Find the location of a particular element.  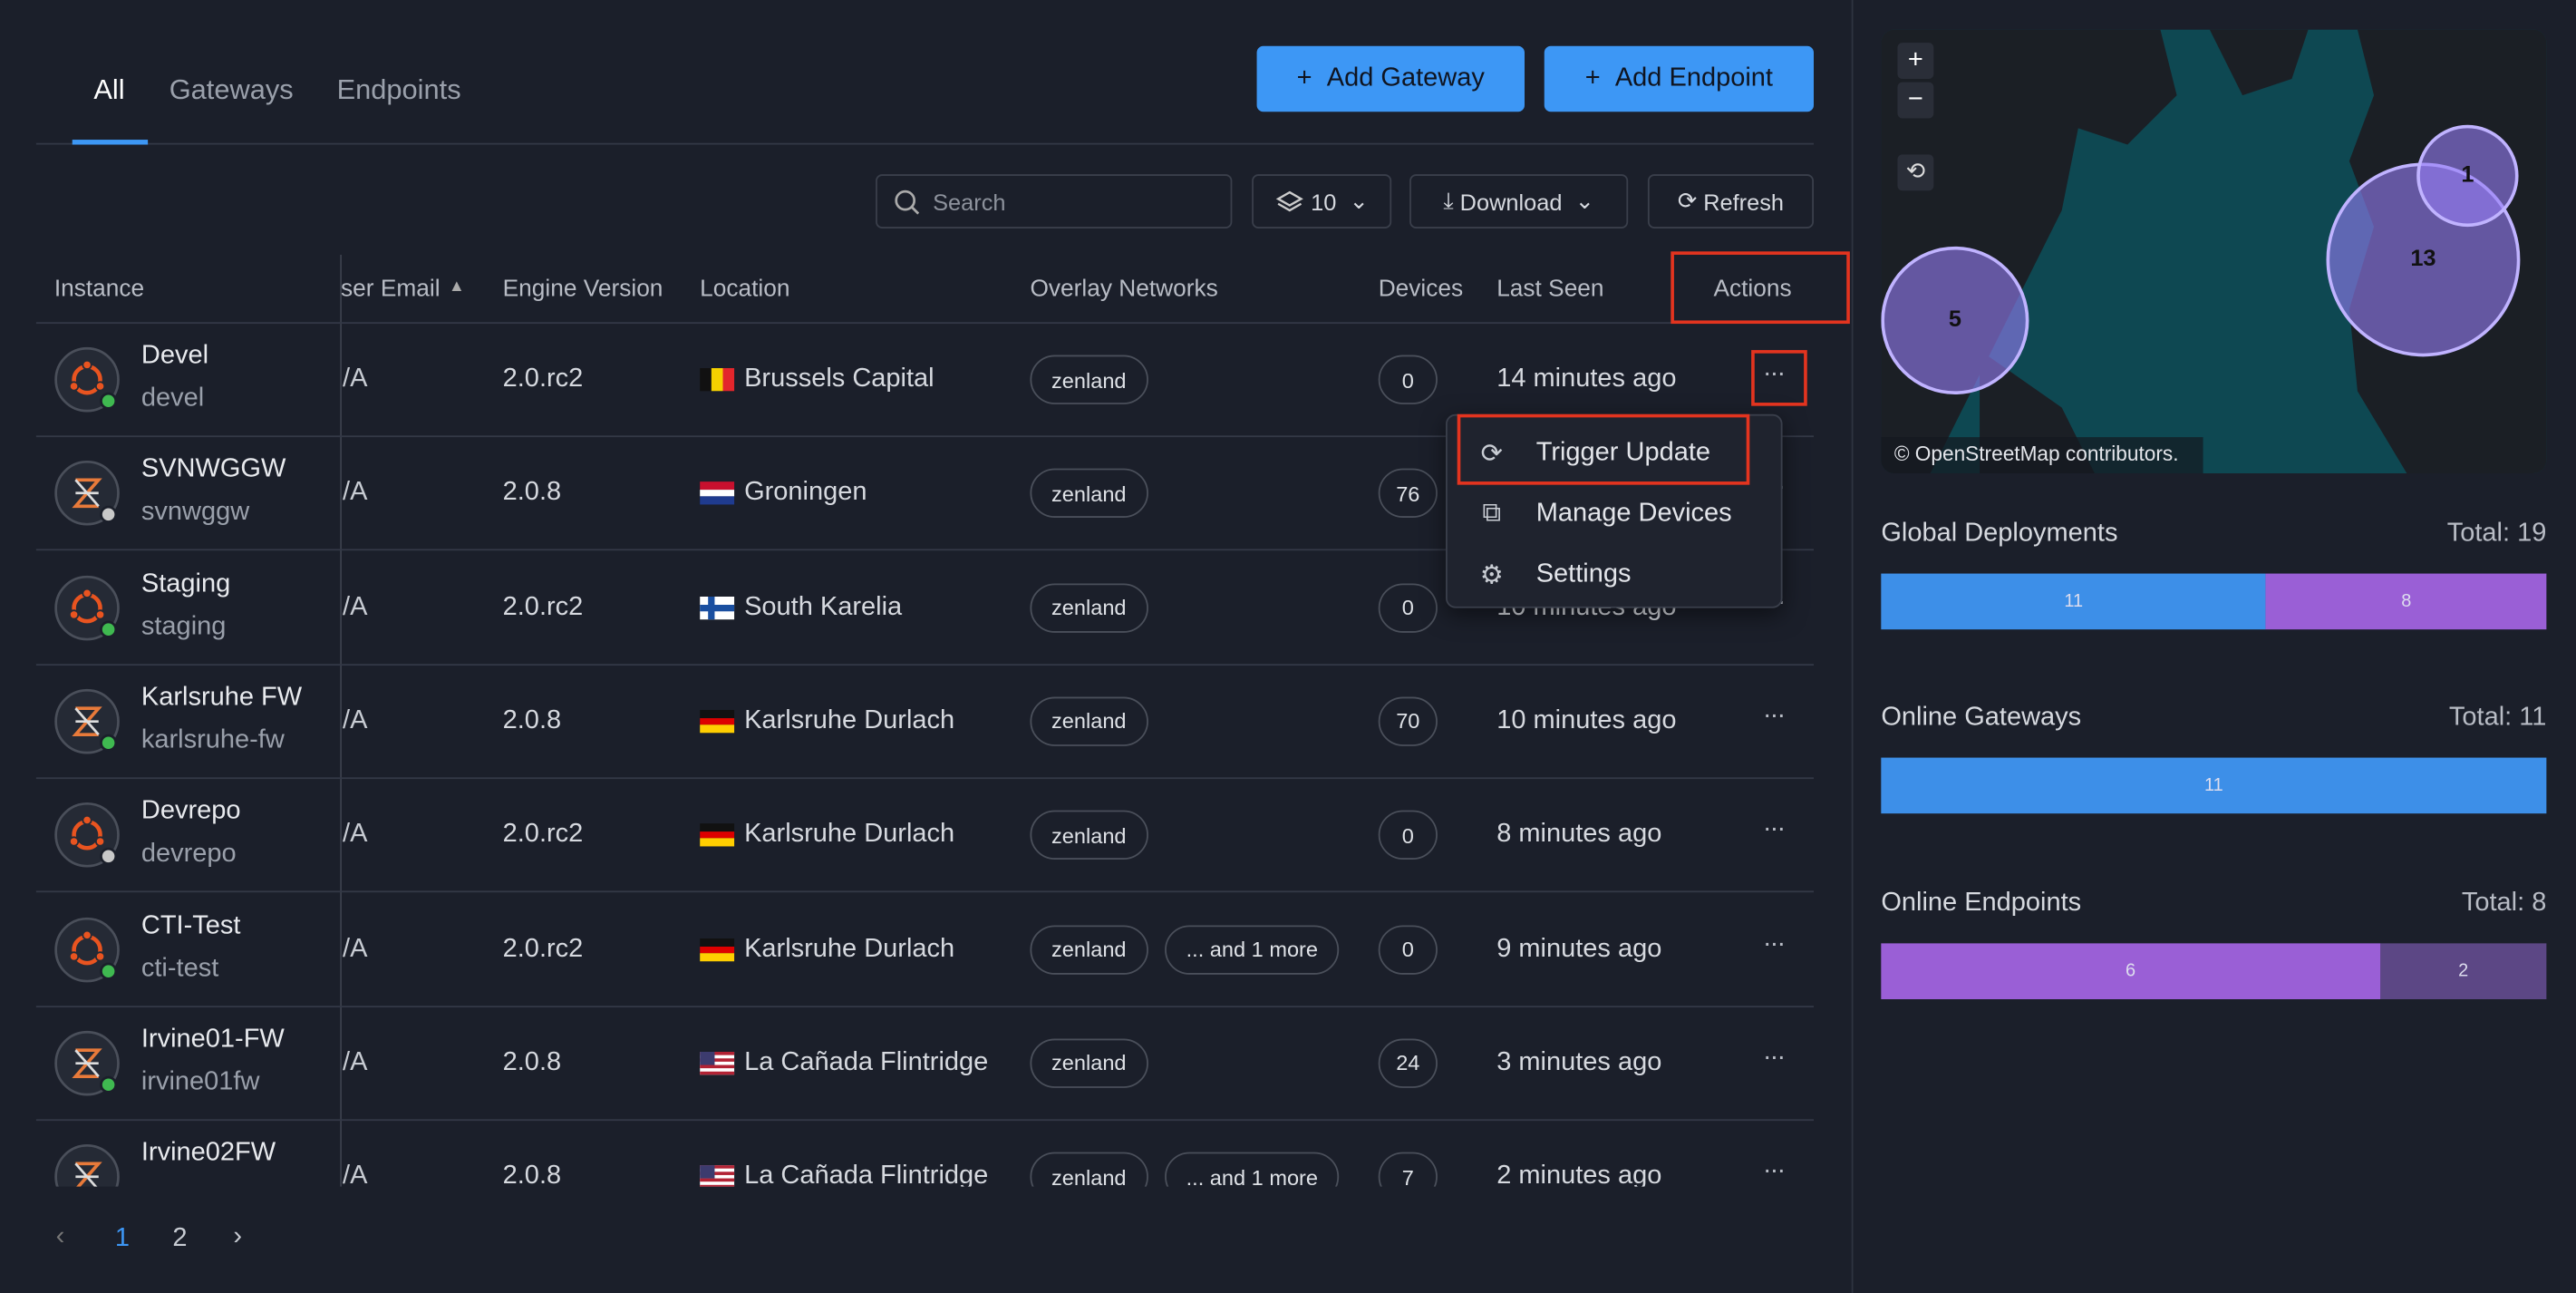

download-button: ⤓ Download ⌄ is located at coordinates (1519, 201).